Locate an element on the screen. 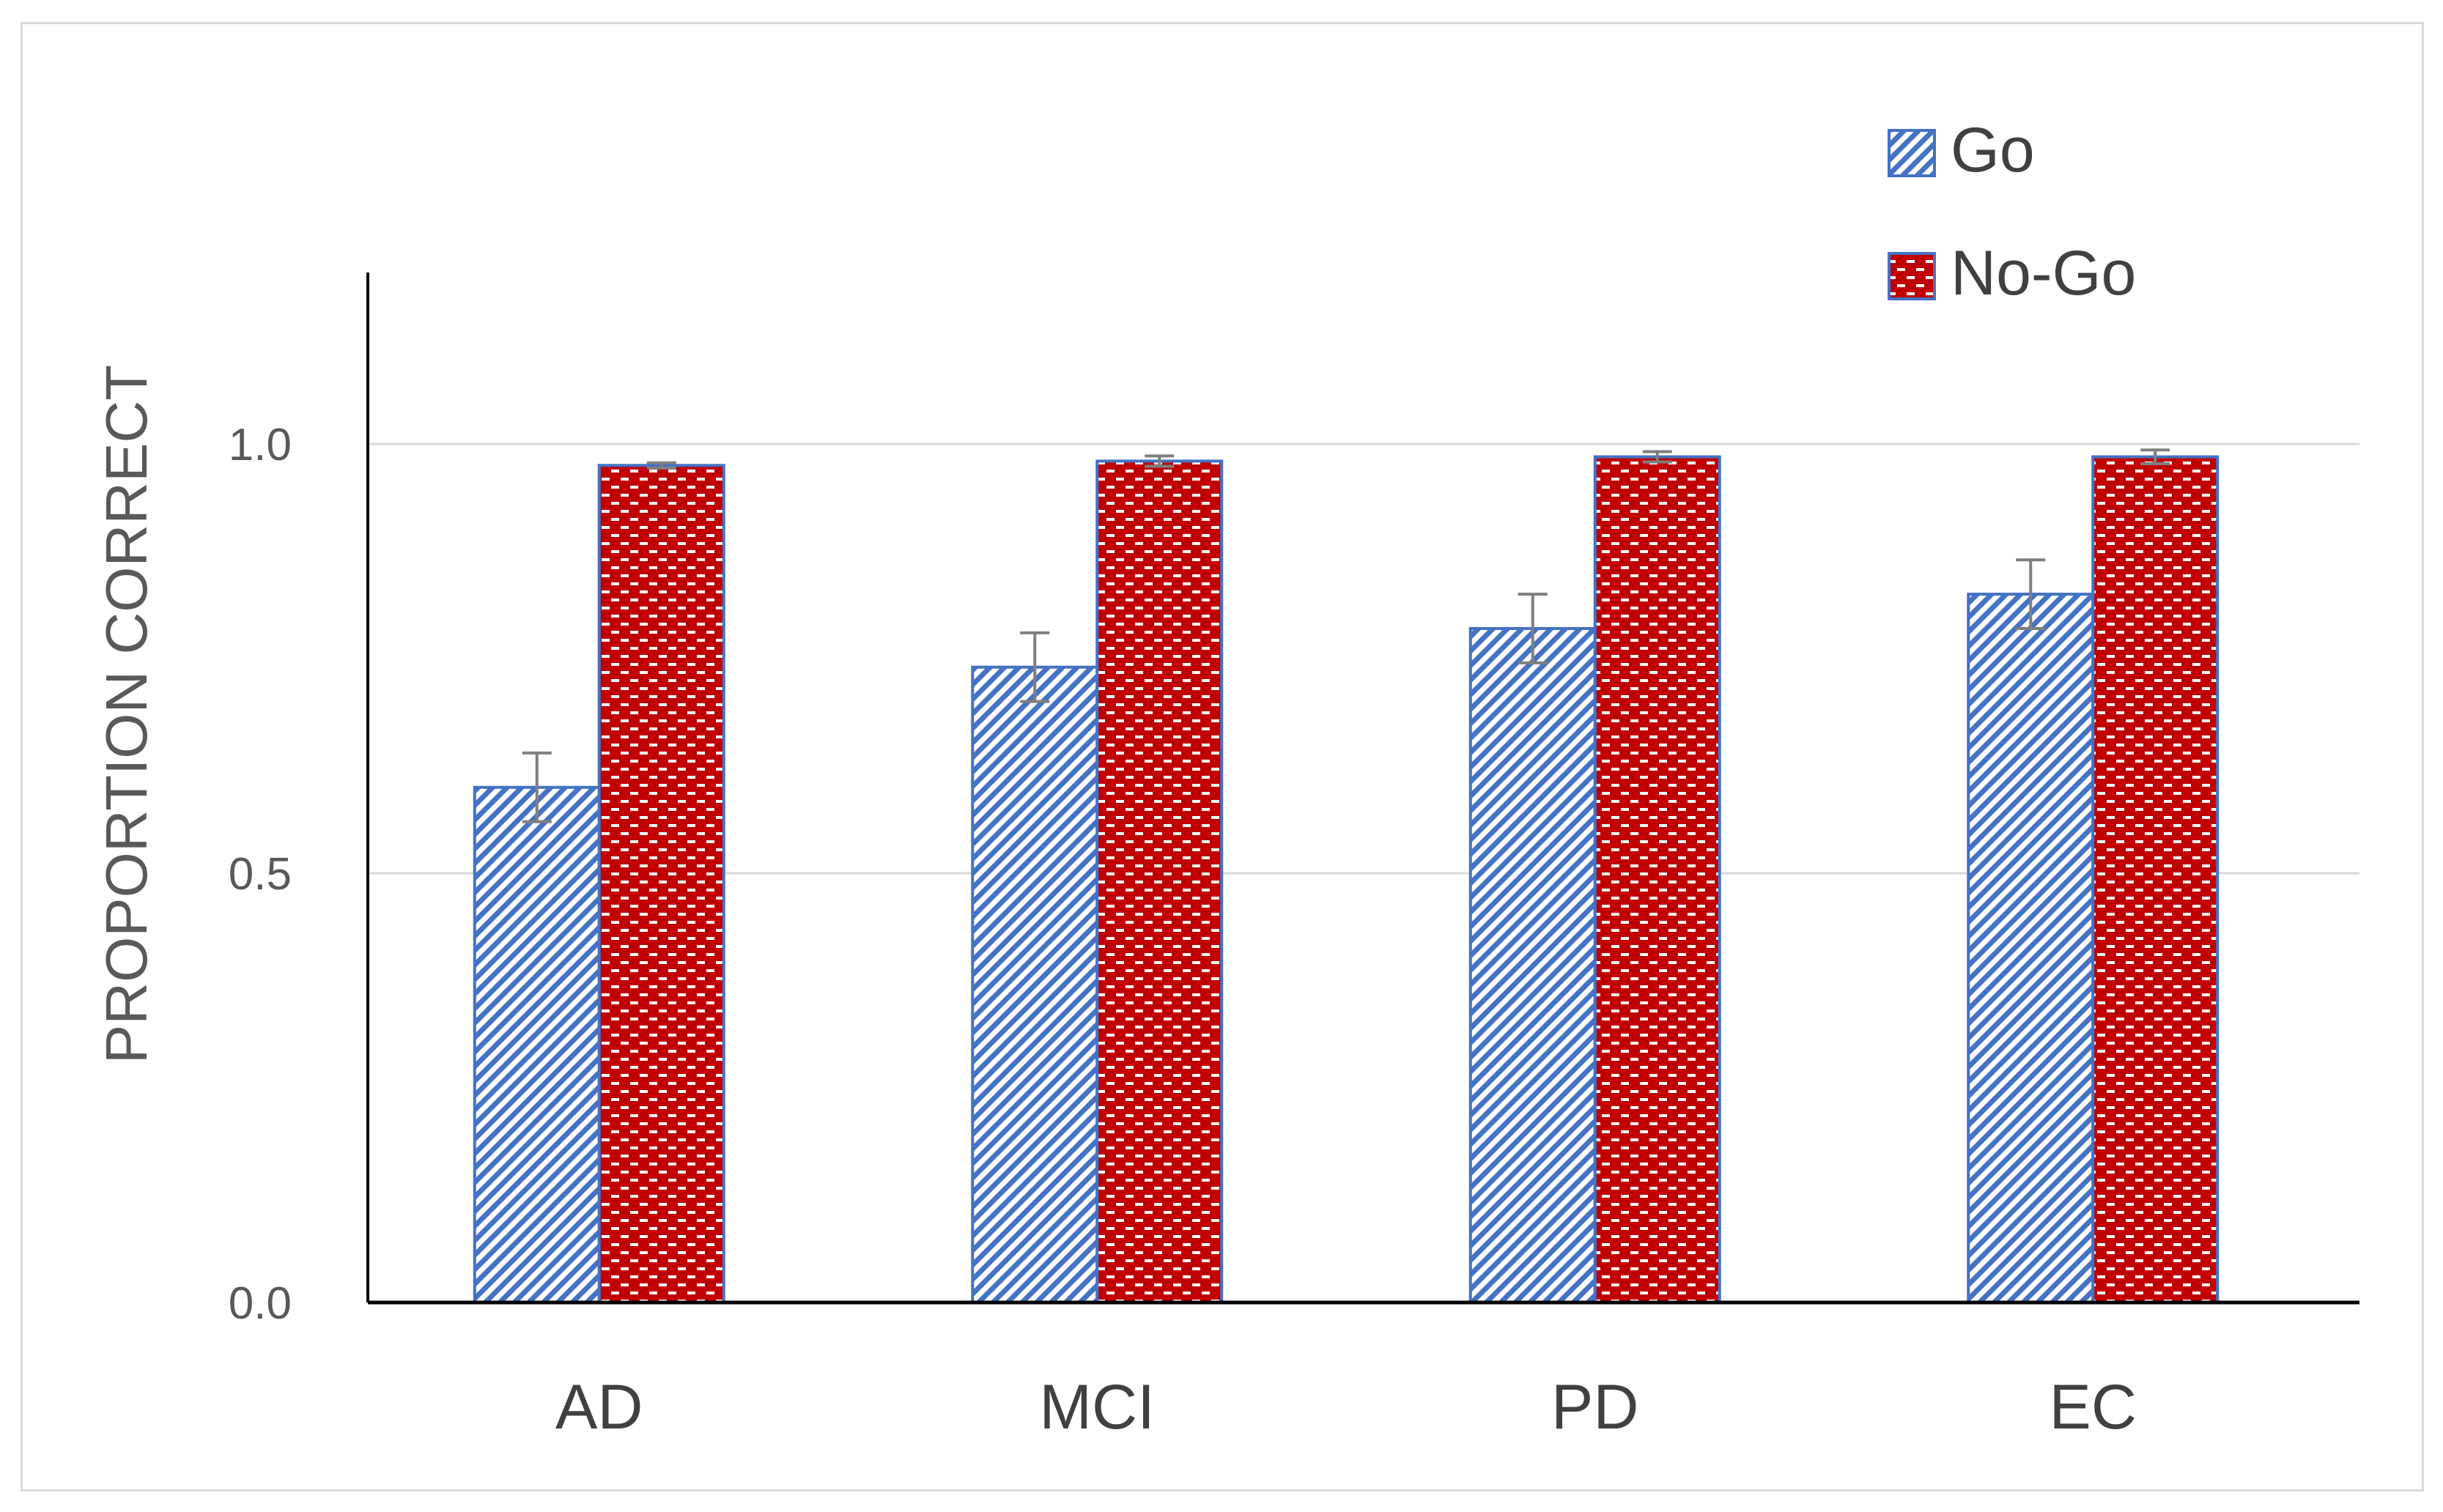  legend-label-go: Go is located at coordinates (1993, 150).